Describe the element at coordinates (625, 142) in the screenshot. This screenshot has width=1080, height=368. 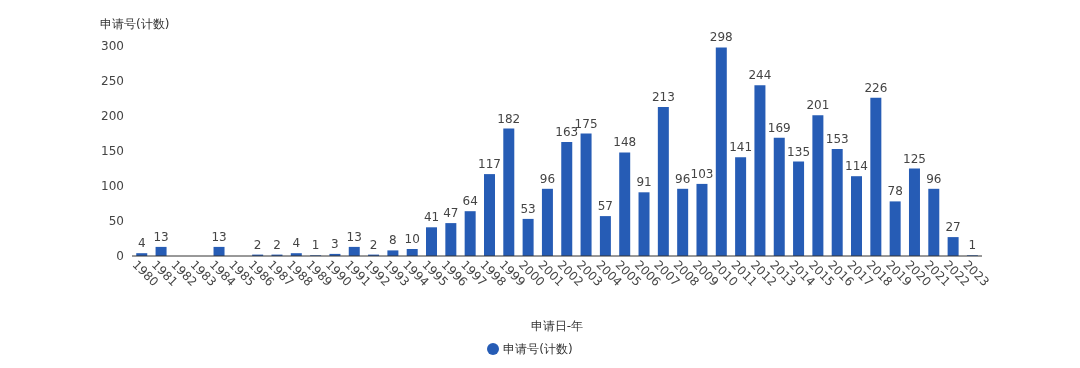
I see `data-label: 148` at that location.